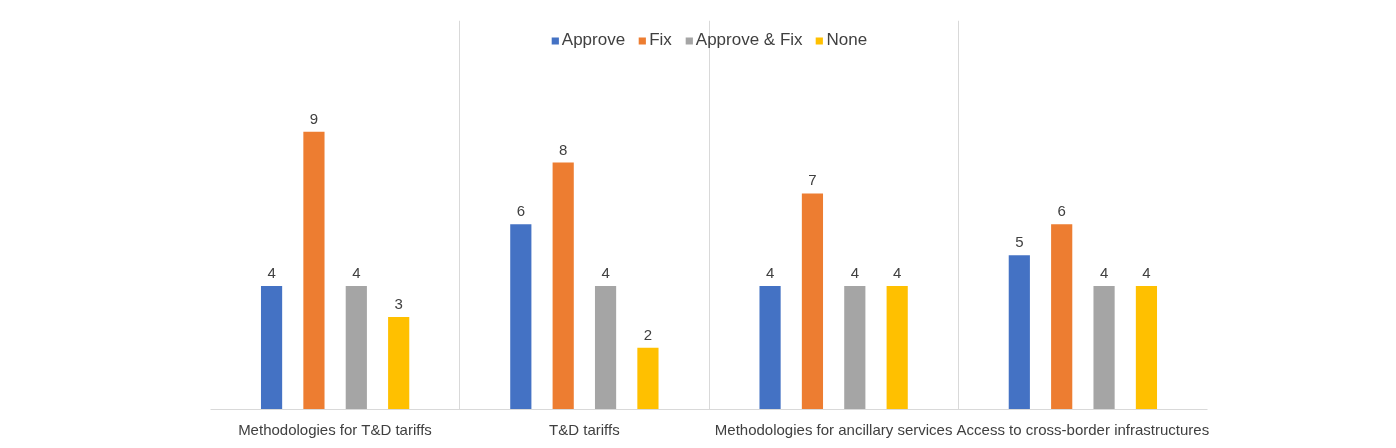 This screenshot has width=1396, height=448. Describe the element at coordinates (335, 429) in the screenshot. I see `x-tick-label: Methodologies for T&D tariffs` at that location.